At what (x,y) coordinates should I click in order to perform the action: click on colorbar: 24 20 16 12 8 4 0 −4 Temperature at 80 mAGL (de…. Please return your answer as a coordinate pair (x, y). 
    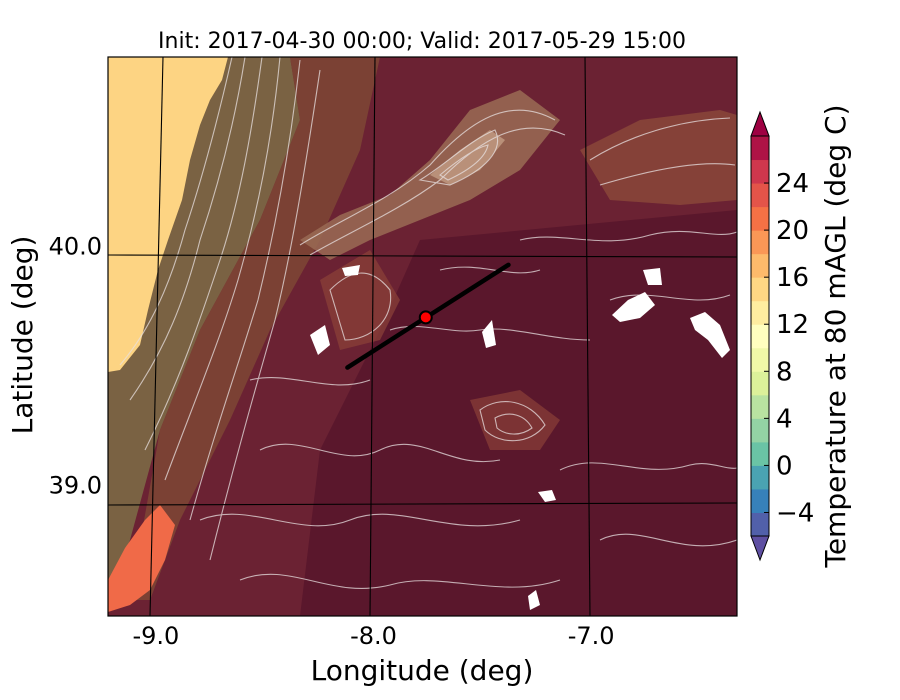
    Looking at the image, I should click on (801, 336).